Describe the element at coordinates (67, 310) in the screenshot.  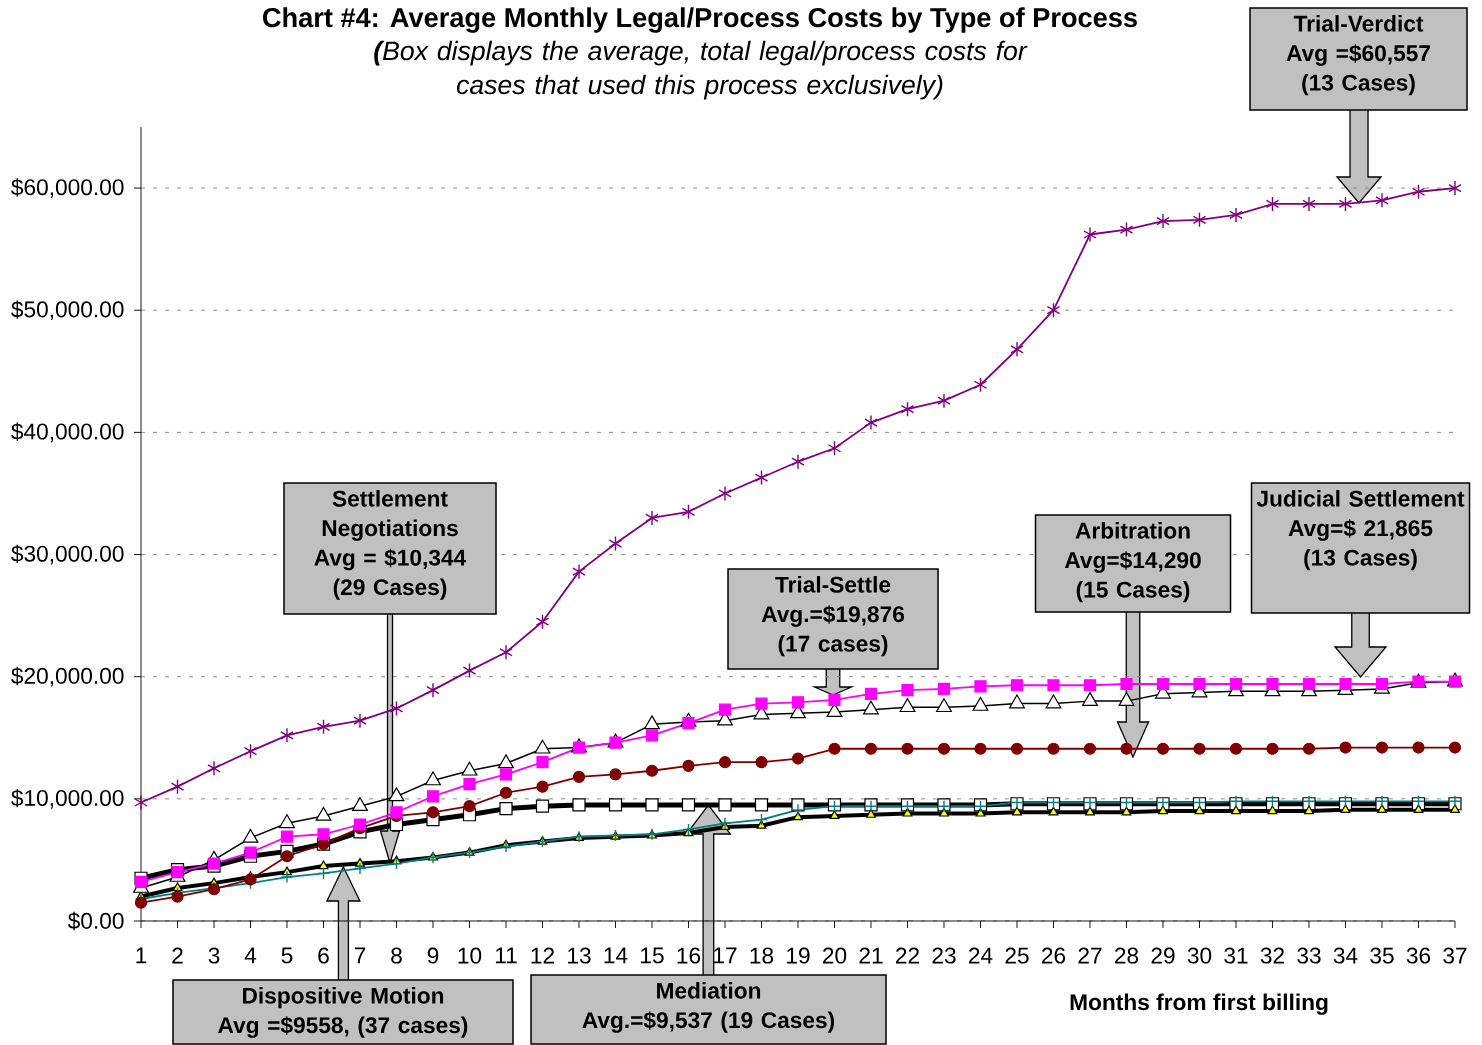
I see `y-tick-label: $50,000.00` at that location.